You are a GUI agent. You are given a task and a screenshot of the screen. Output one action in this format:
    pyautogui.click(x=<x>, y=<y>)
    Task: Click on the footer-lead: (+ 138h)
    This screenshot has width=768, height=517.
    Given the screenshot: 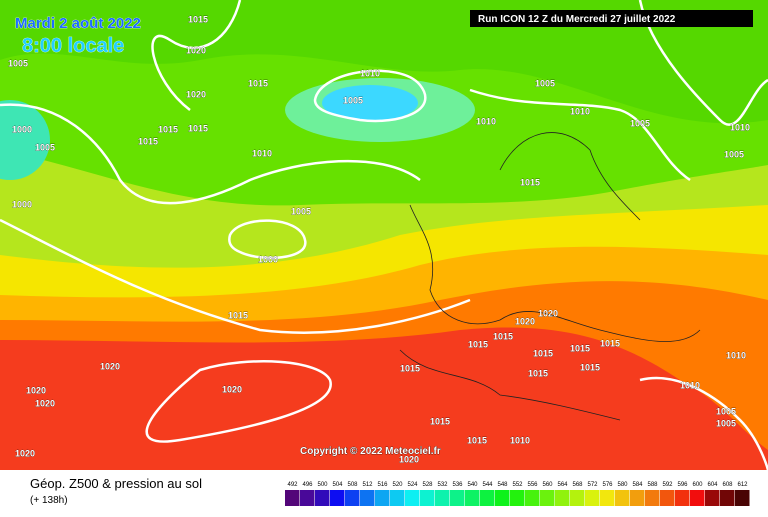 What is the action you would take?
    pyautogui.click(x=49, y=500)
    